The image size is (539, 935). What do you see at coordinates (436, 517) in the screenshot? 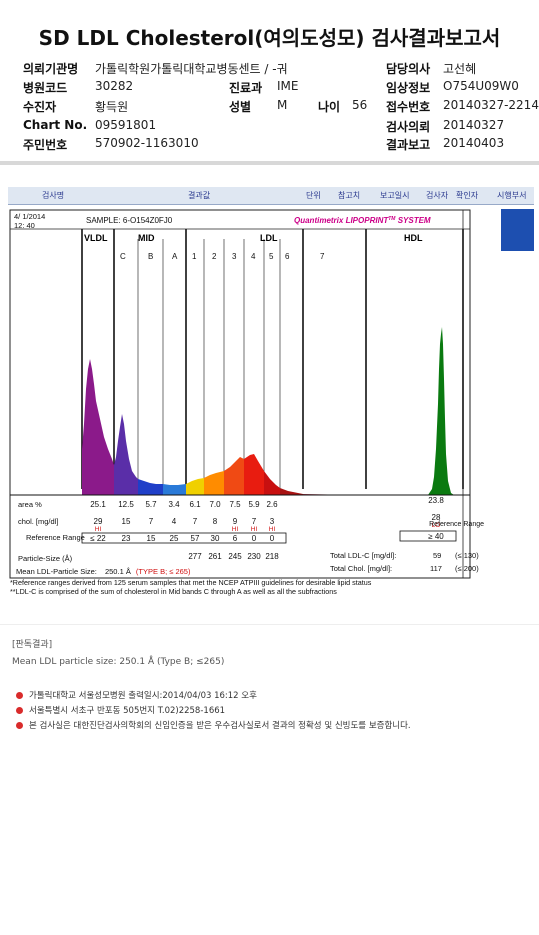
I see `chol-hdl: 28` at bounding box center [436, 517].